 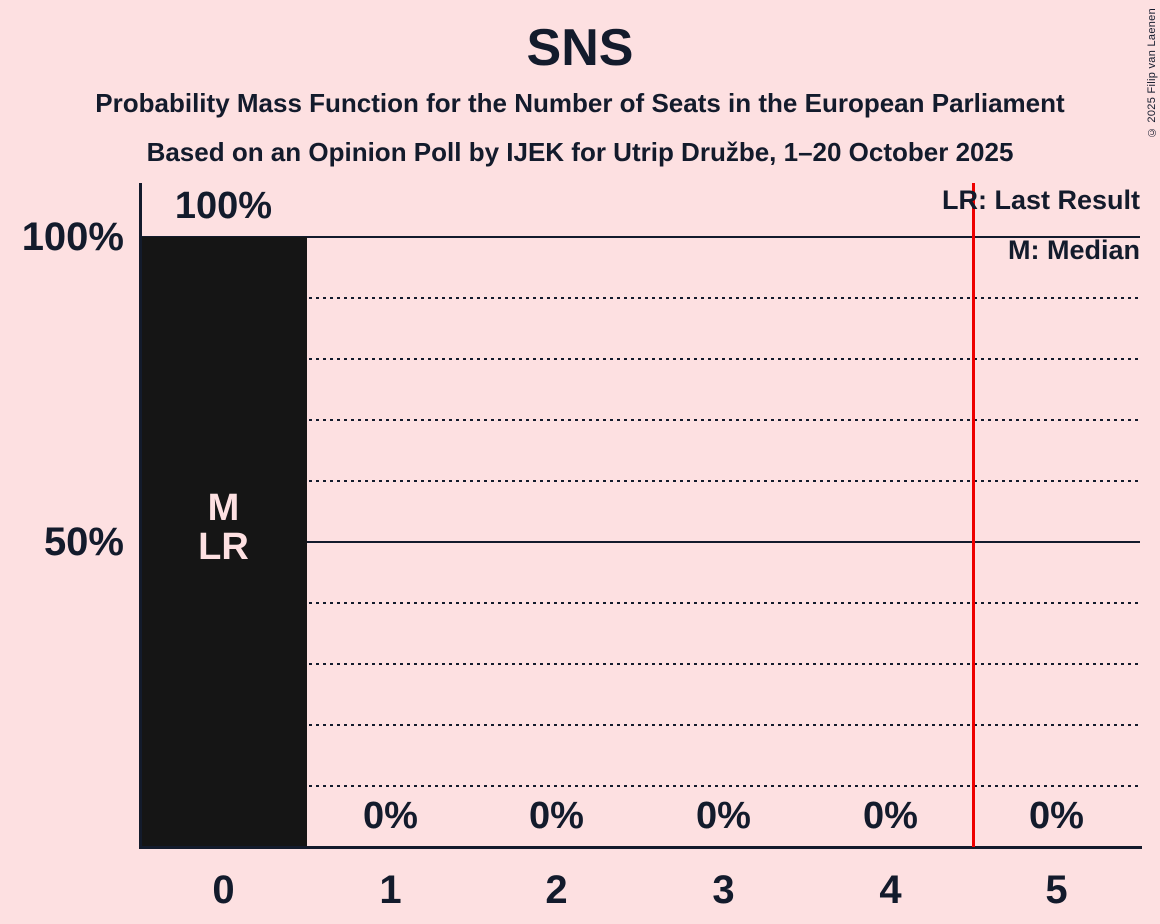 I want to click on bar-annotation-median-lastresult: M LR, so click(x=223, y=528).